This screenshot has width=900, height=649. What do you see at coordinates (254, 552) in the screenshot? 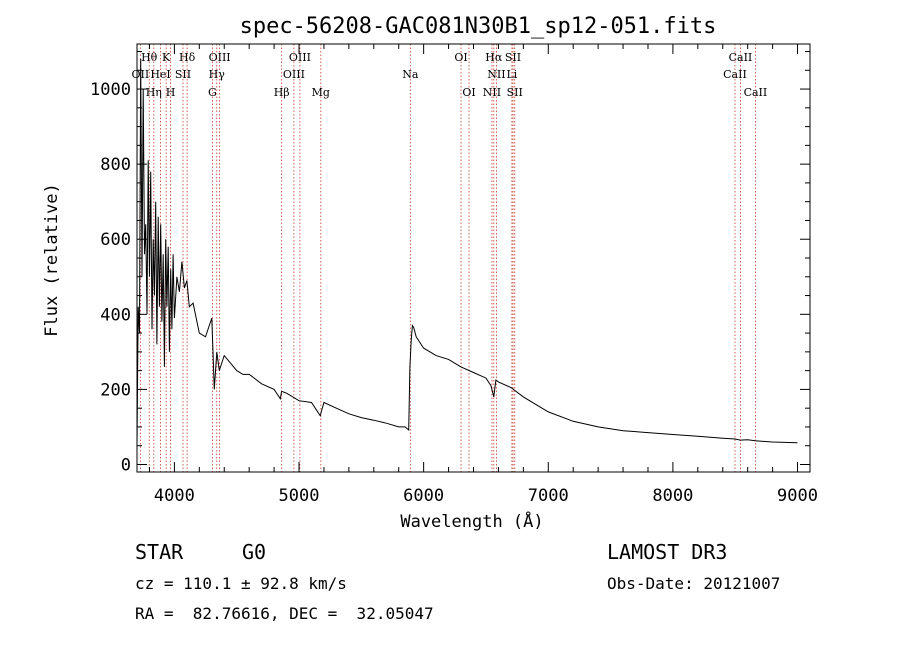
I see `object-subclass: G0` at bounding box center [254, 552].